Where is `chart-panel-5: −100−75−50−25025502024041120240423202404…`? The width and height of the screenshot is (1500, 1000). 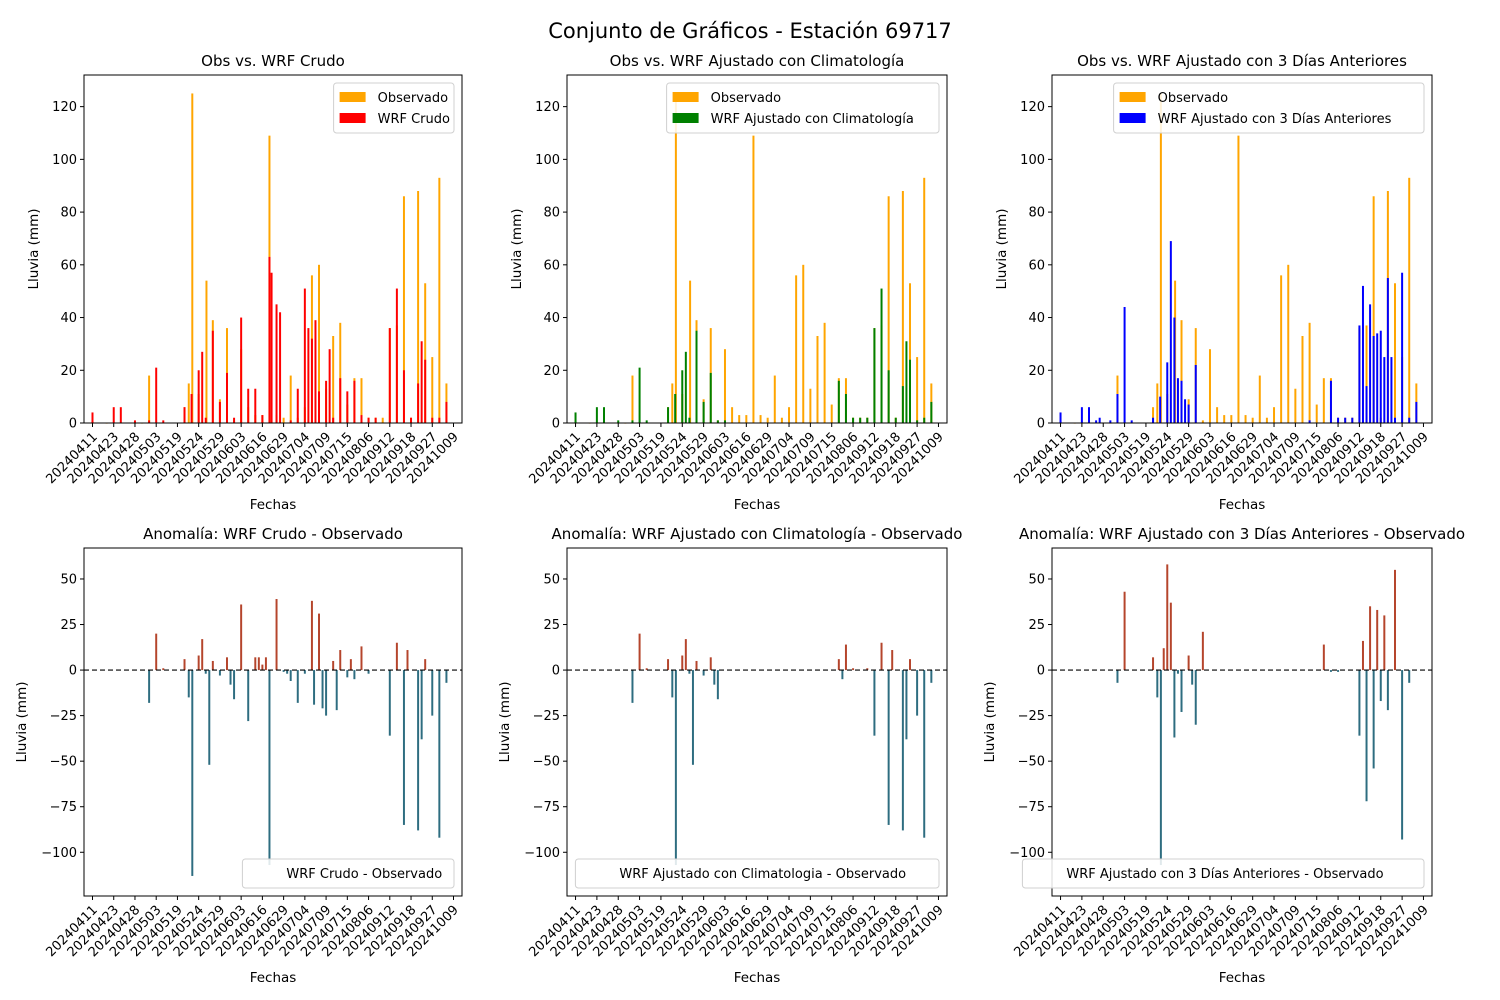 chart-panel-5: −100−75−50−25025502024041120240423202404… is located at coordinates (729, 755).